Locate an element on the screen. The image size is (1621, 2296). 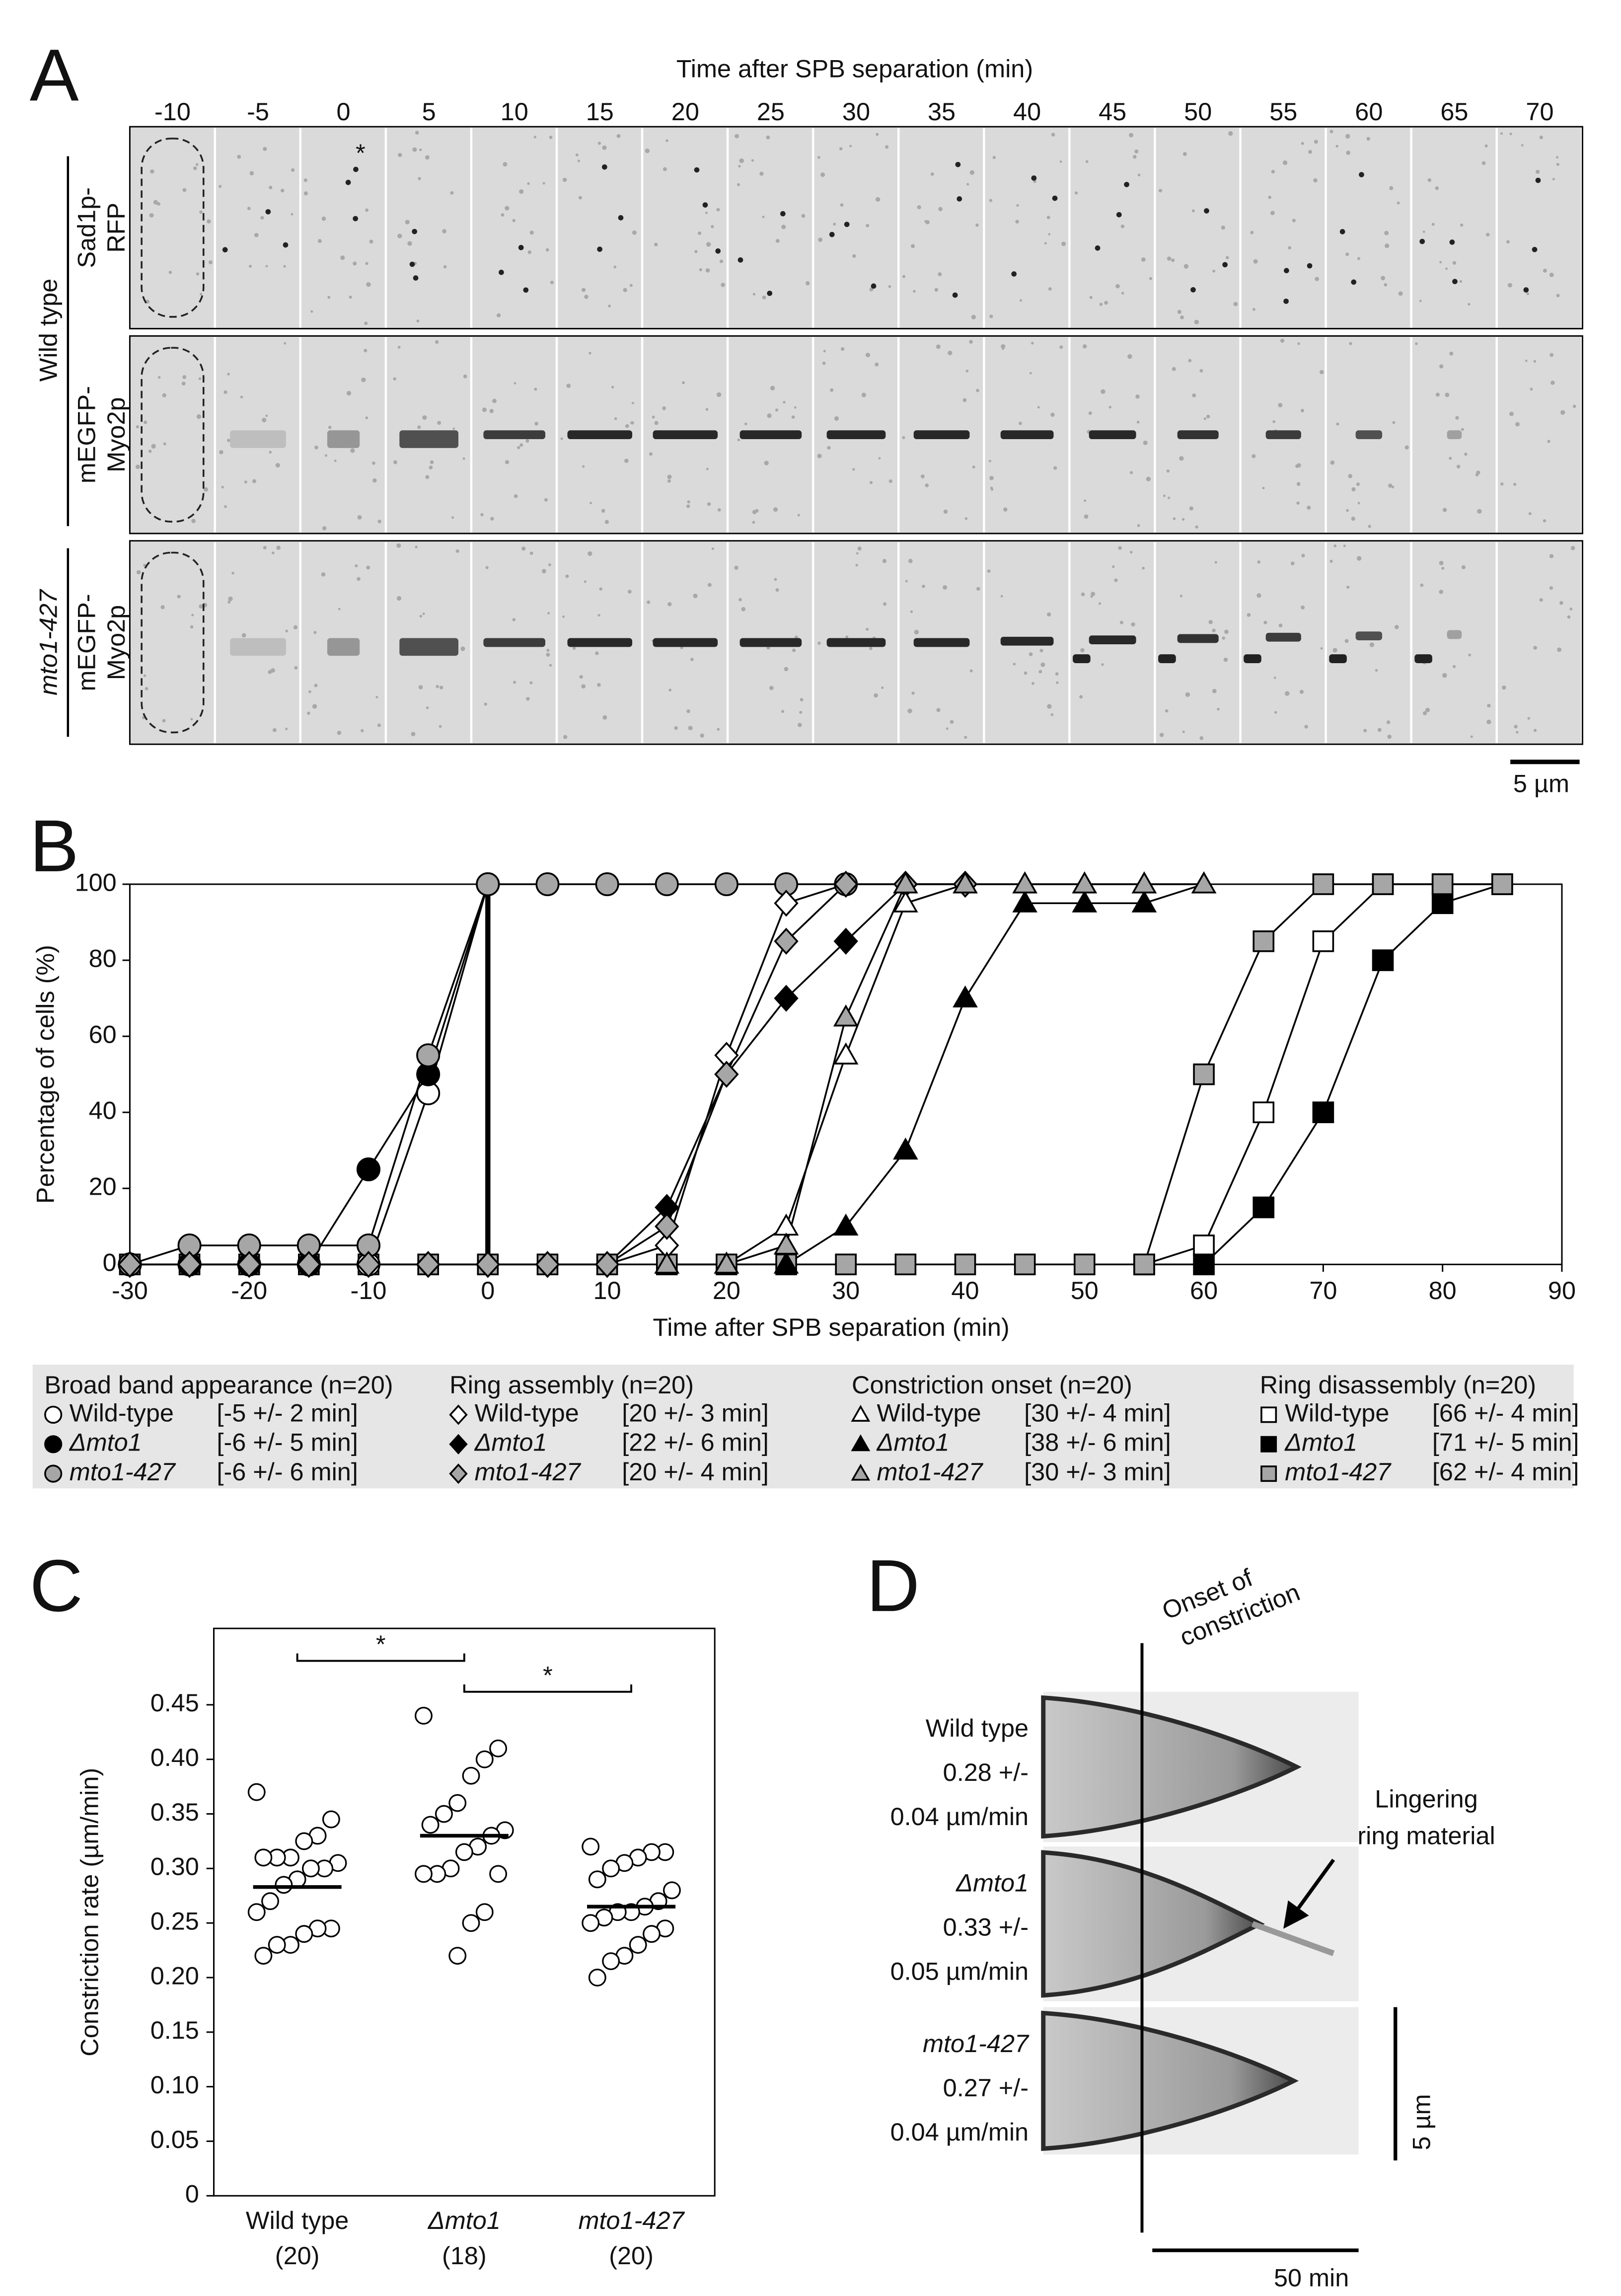
kymograph-rate: 0.33 +/- is located at coordinates (986, 1927).